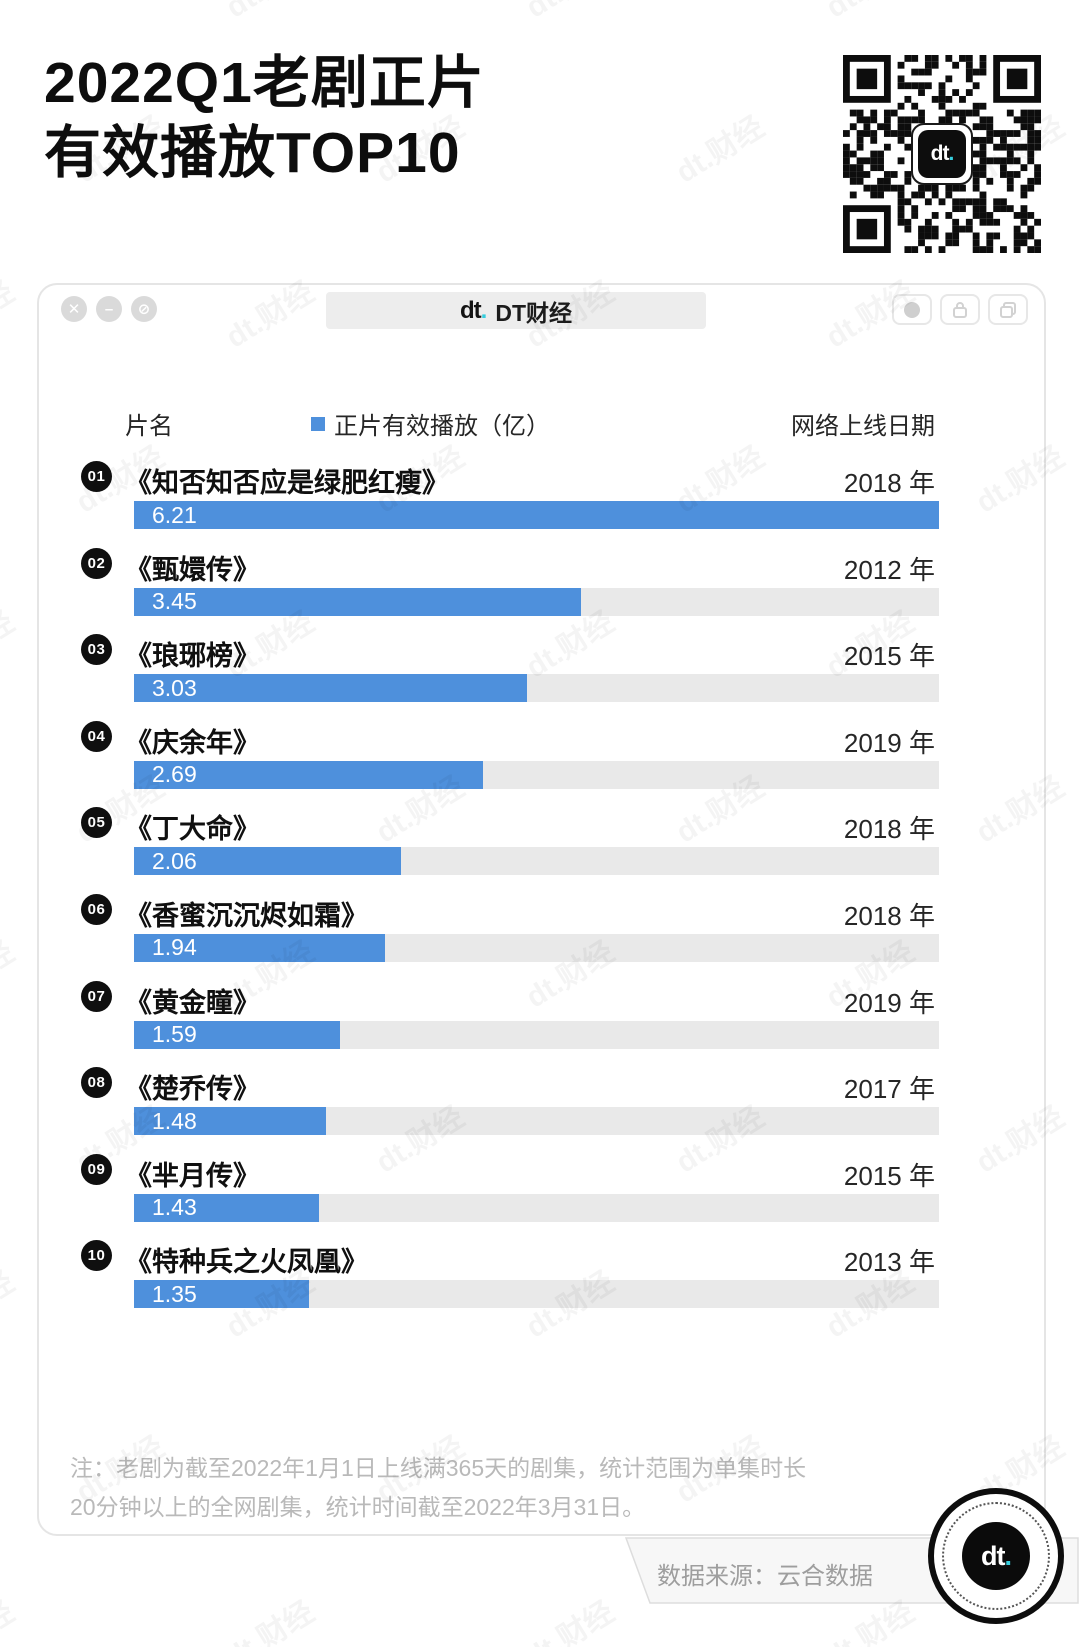  Describe the element at coordinates (246, 915) in the screenshot. I see `drama-title: 《香蜜沉沉烬如霜》` at that location.